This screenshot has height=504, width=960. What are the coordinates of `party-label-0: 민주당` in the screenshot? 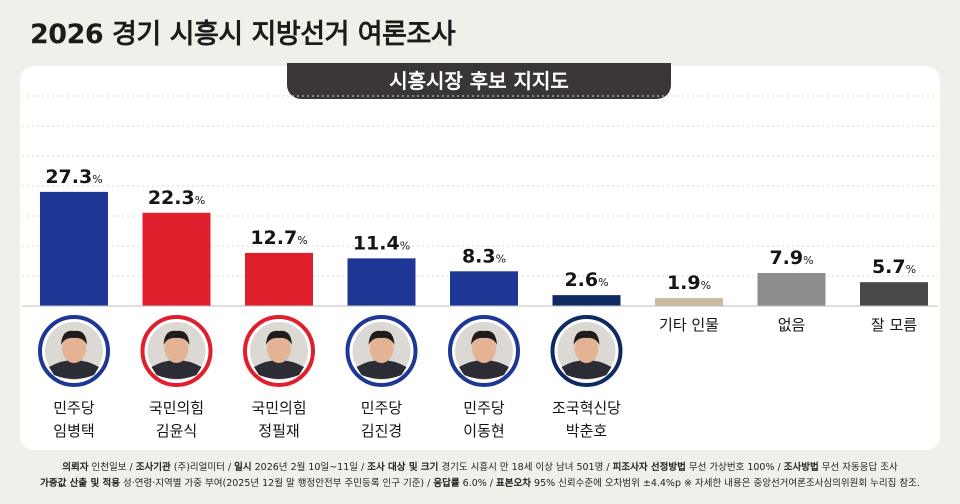 It's located at (74, 408).